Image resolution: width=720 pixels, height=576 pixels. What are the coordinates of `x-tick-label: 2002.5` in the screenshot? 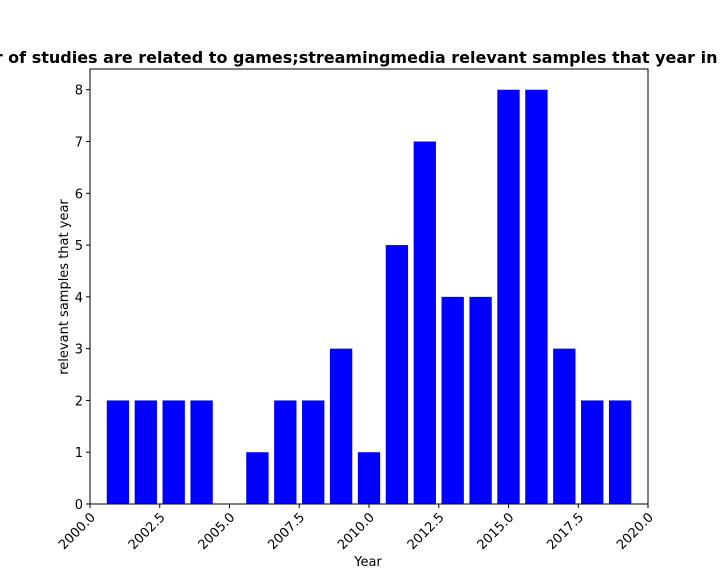 It's located at (147, 531).